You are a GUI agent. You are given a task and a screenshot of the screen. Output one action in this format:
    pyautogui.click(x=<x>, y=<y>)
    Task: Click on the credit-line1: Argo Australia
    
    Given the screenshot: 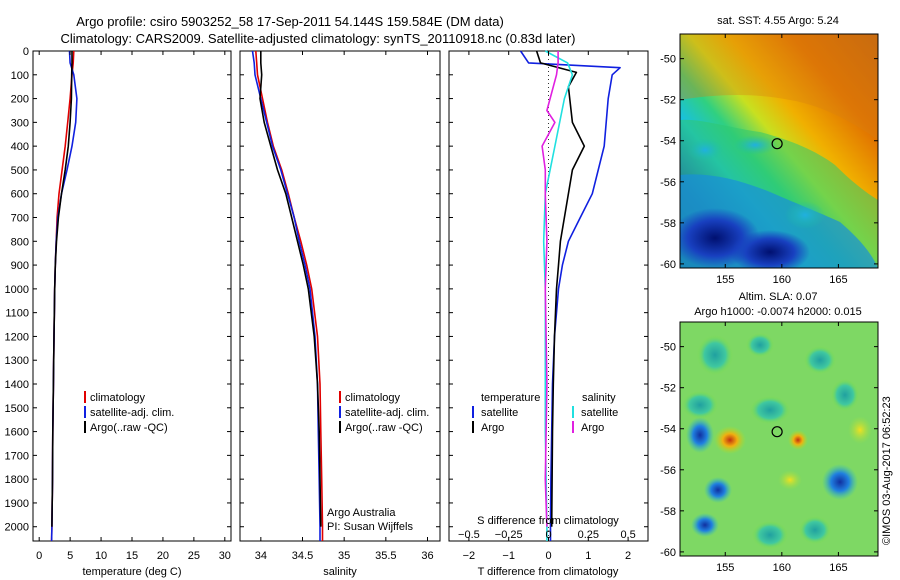 What is the action you would take?
    pyautogui.click(x=361, y=513)
    